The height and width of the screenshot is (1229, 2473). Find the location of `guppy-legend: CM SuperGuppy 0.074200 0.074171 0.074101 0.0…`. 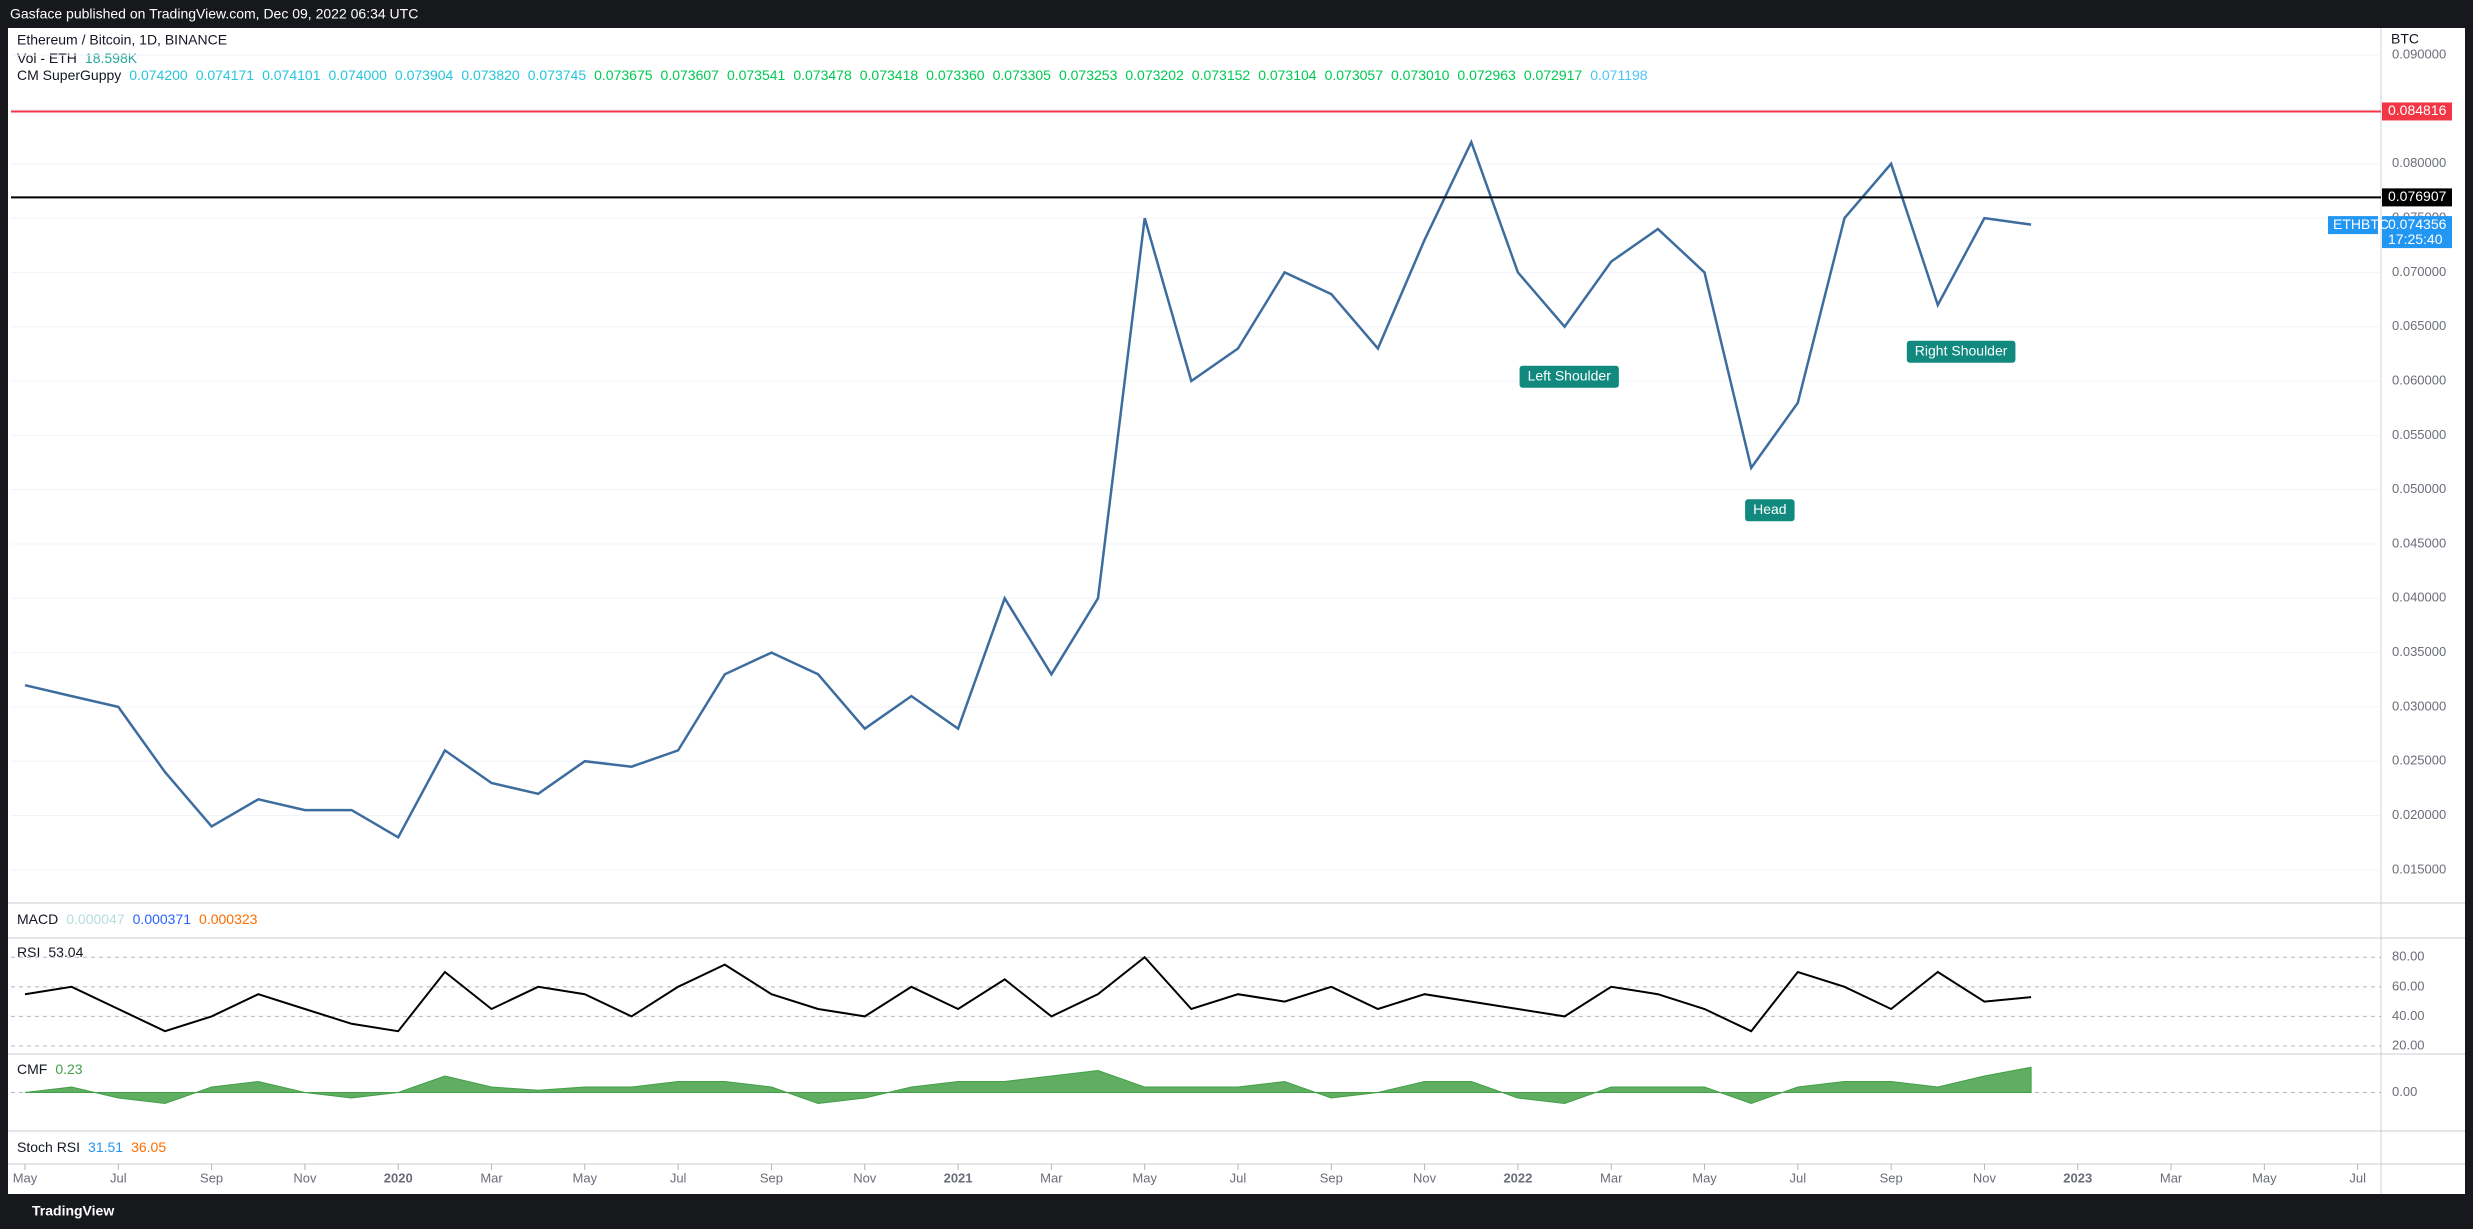

guppy-legend: CM SuperGuppy 0.074200 0.074171 0.074101 0.0… is located at coordinates (832, 75).